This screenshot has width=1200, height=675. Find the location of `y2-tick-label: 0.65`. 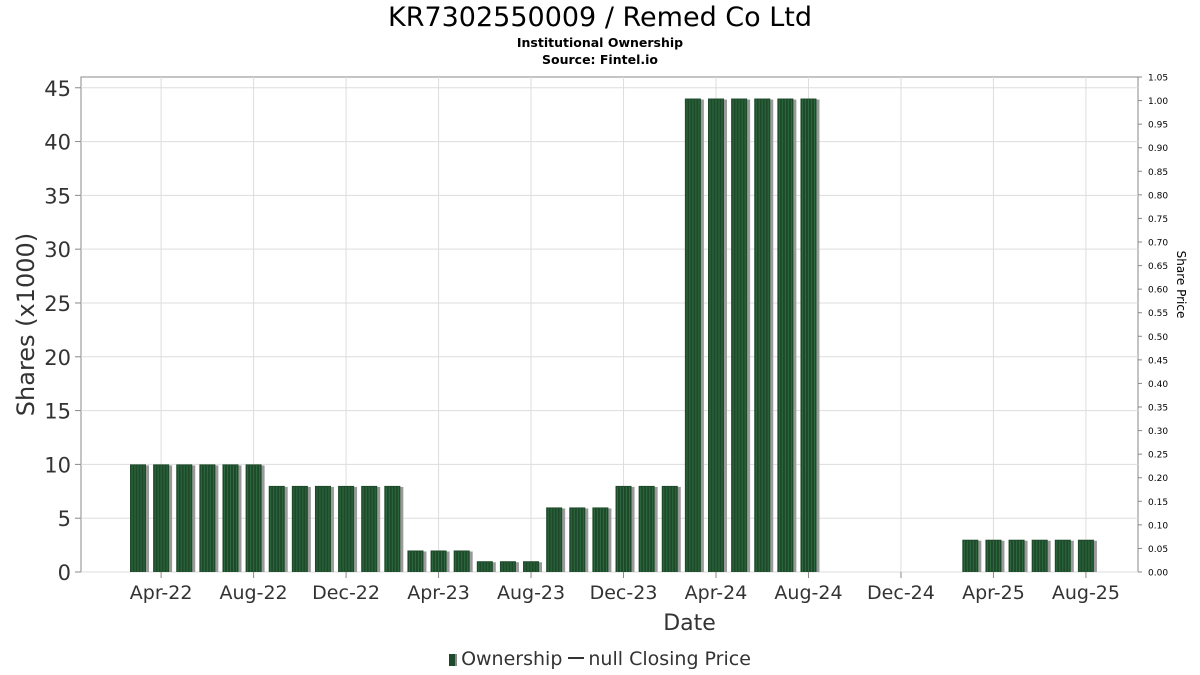

y2-tick-label: 0.65 is located at coordinates (1158, 267).